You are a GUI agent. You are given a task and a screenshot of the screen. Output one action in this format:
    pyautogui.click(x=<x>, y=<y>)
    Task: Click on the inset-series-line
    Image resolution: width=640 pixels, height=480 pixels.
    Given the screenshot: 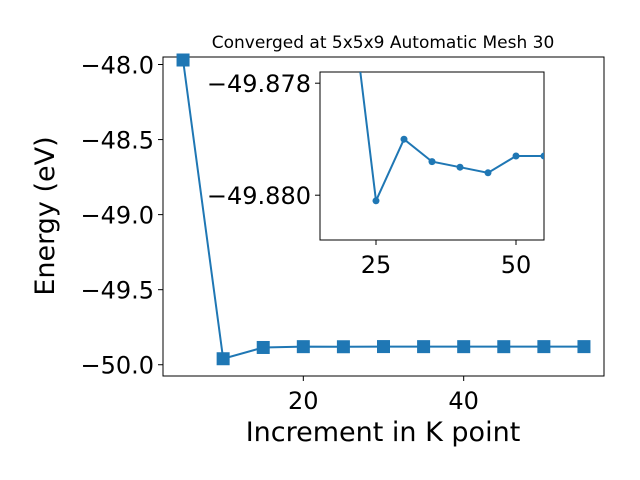 What is the action you would take?
    pyautogui.click(x=451, y=138)
    